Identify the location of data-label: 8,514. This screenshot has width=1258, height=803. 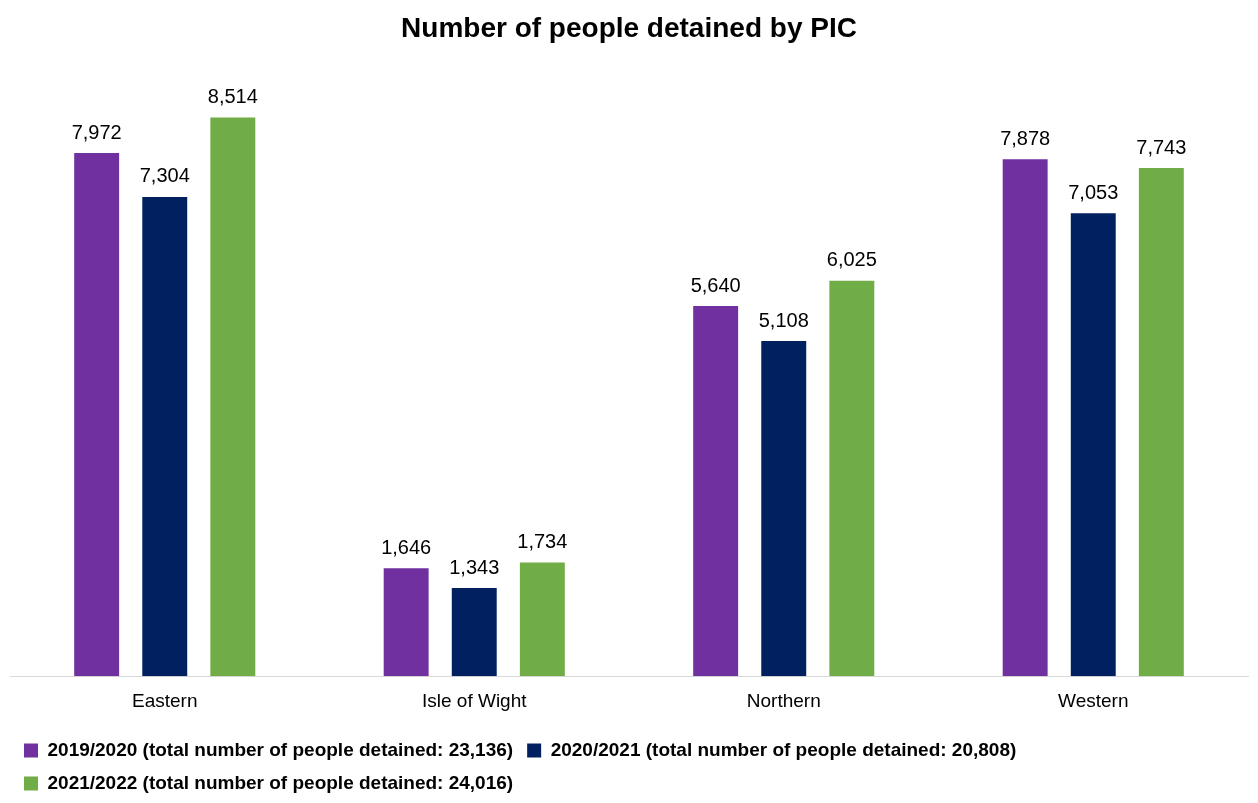
(232, 96).